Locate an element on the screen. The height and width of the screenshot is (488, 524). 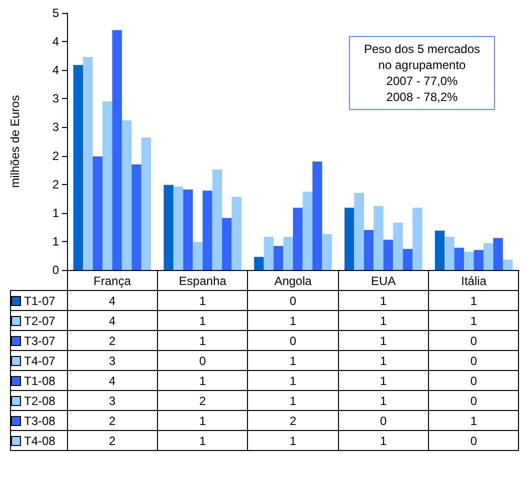
legend-label: T2-07 is located at coordinates (40, 321).